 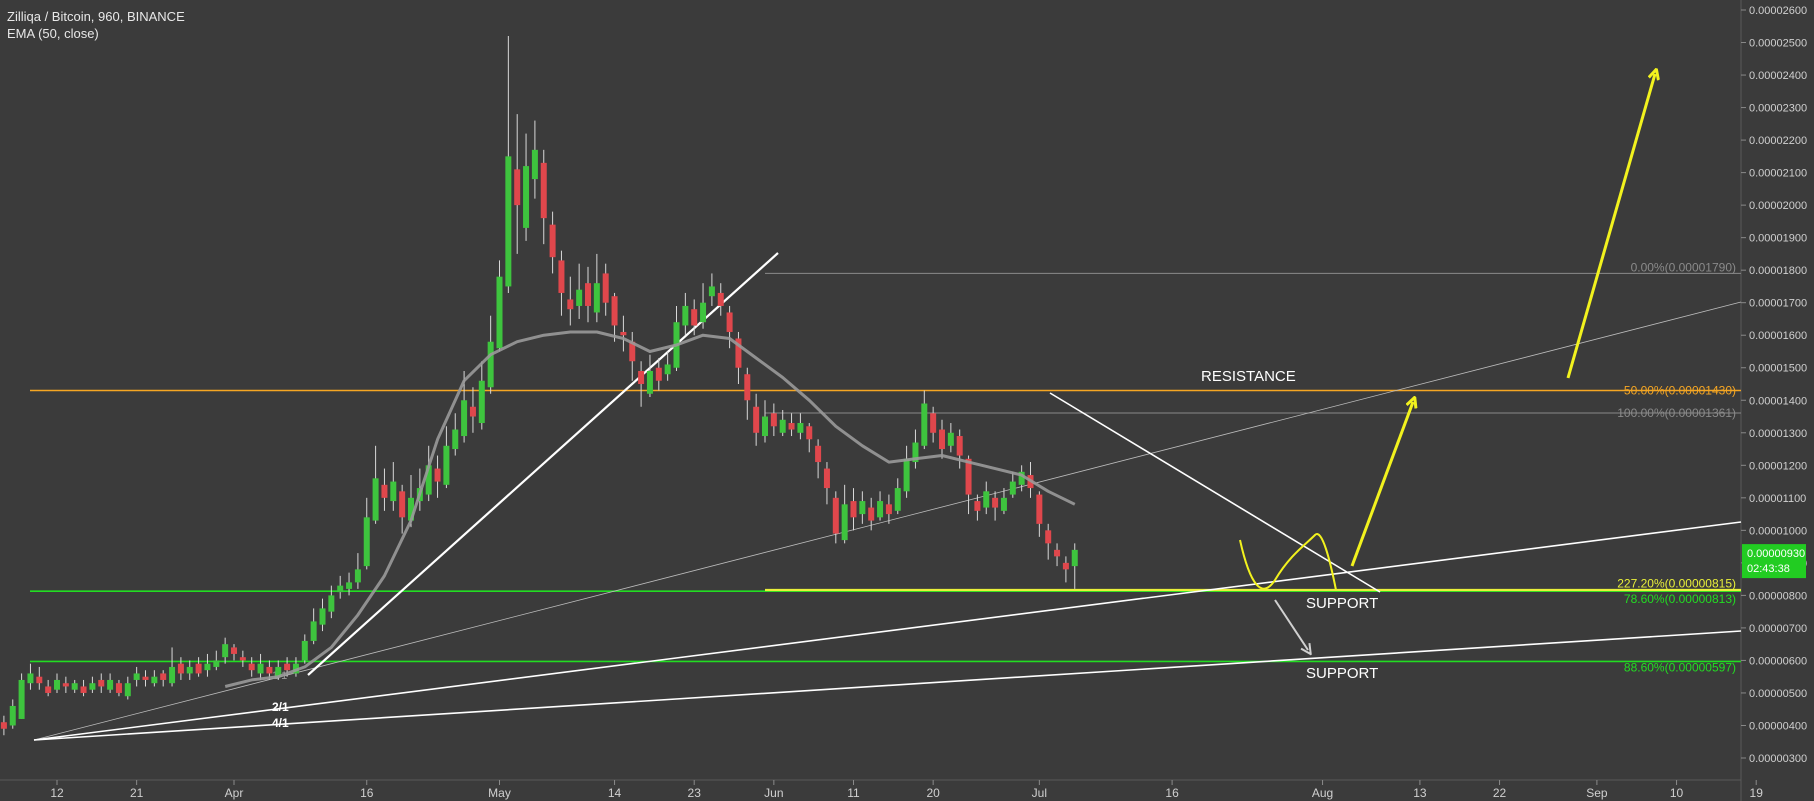 I want to click on rising-trendline, so click(x=543, y=464).